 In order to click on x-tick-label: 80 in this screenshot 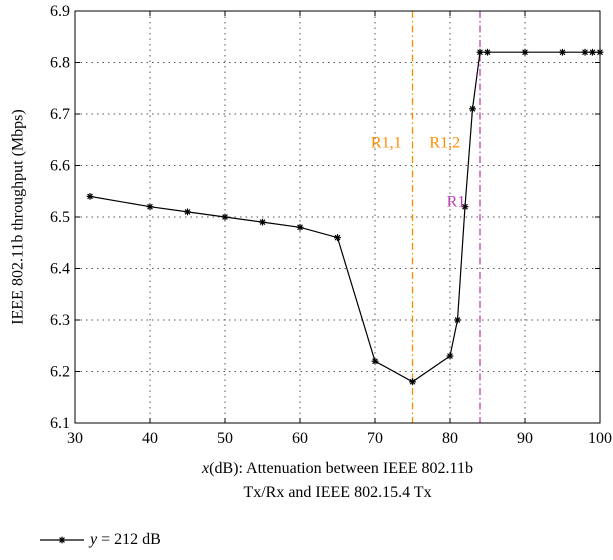, I will do `click(450, 438)`.